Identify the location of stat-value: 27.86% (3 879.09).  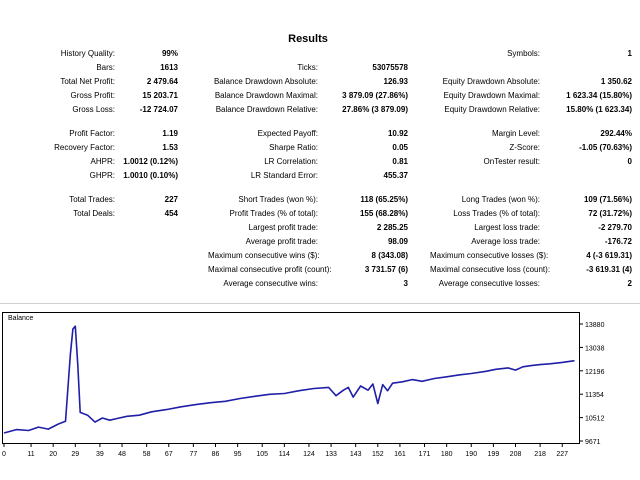
(375, 109).